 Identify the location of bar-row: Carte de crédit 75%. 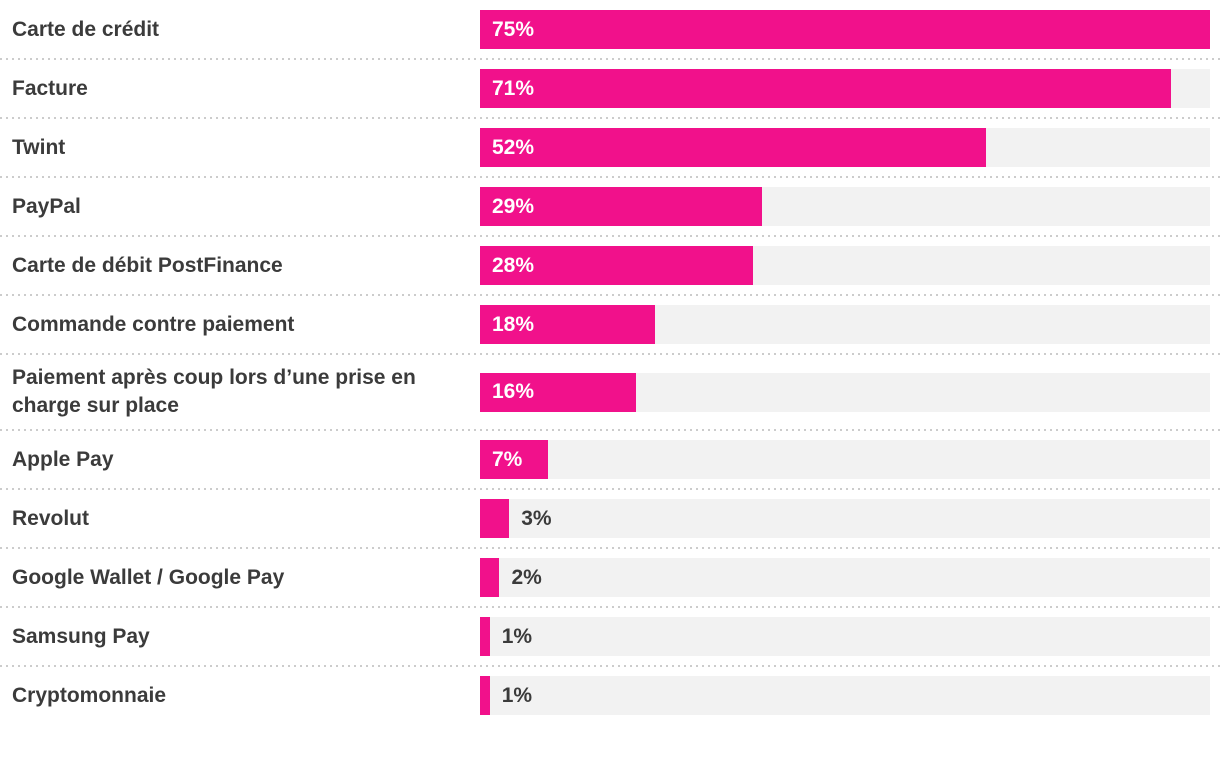
(610, 30).